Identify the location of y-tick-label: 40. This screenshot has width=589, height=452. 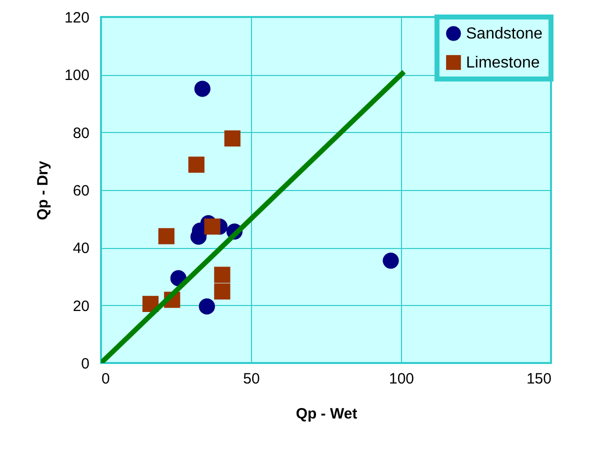
(81, 249).